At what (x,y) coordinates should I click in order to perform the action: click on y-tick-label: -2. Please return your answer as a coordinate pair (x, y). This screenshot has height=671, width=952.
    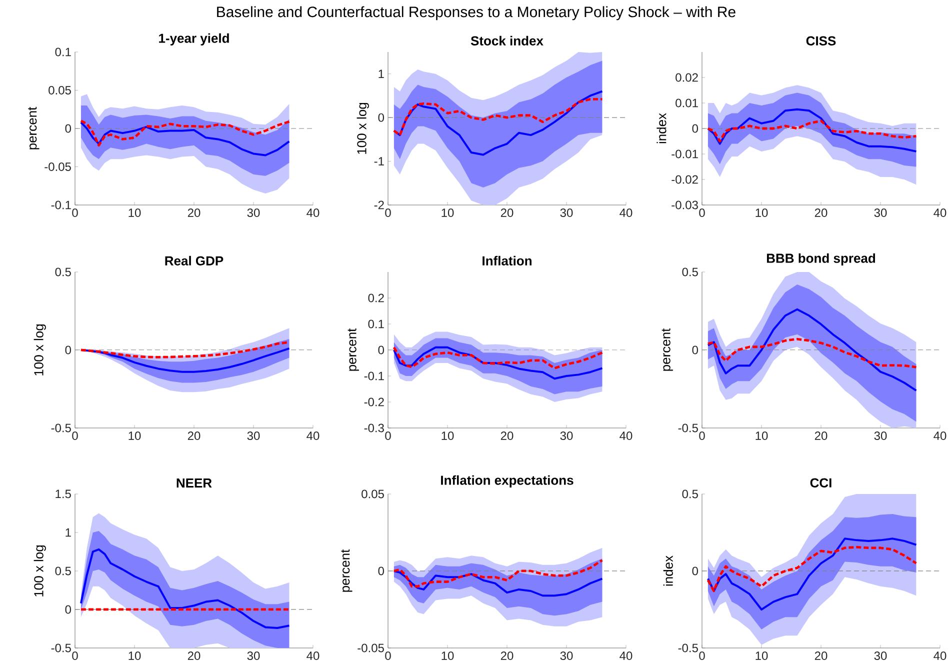
    Looking at the image, I should click on (379, 205).